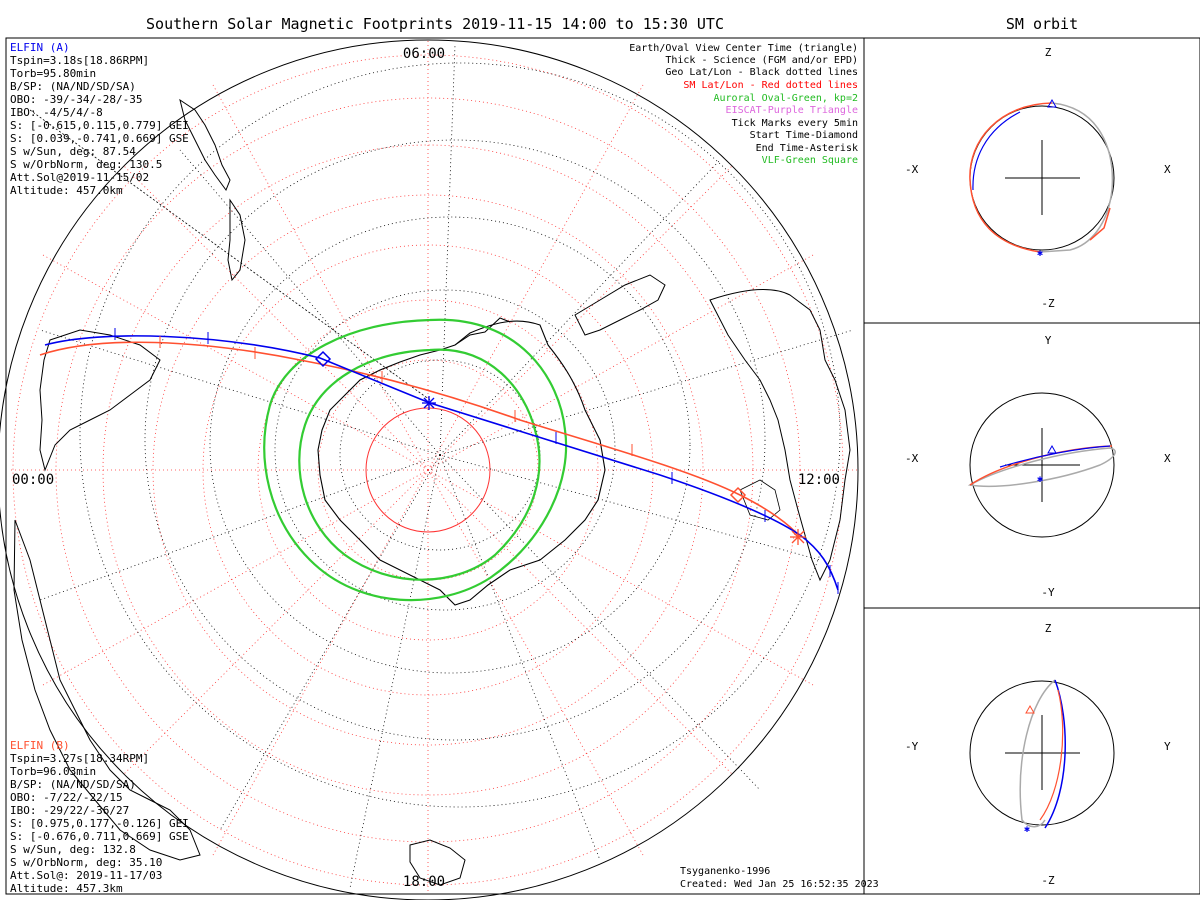 The width and height of the screenshot is (1200, 900). What do you see at coordinates (66, 888) in the screenshot?
I see `elfin-b-line: Altitude: 457.3km` at bounding box center [66, 888].